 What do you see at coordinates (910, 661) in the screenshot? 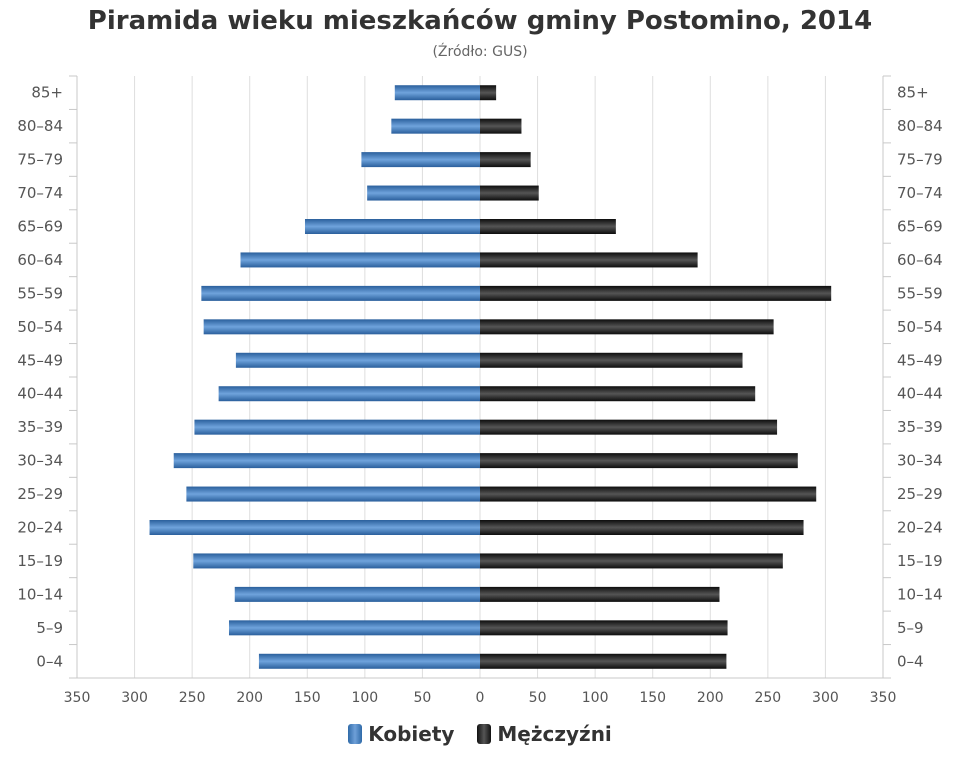
I see `category-label-right: 0–4` at bounding box center [910, 661].